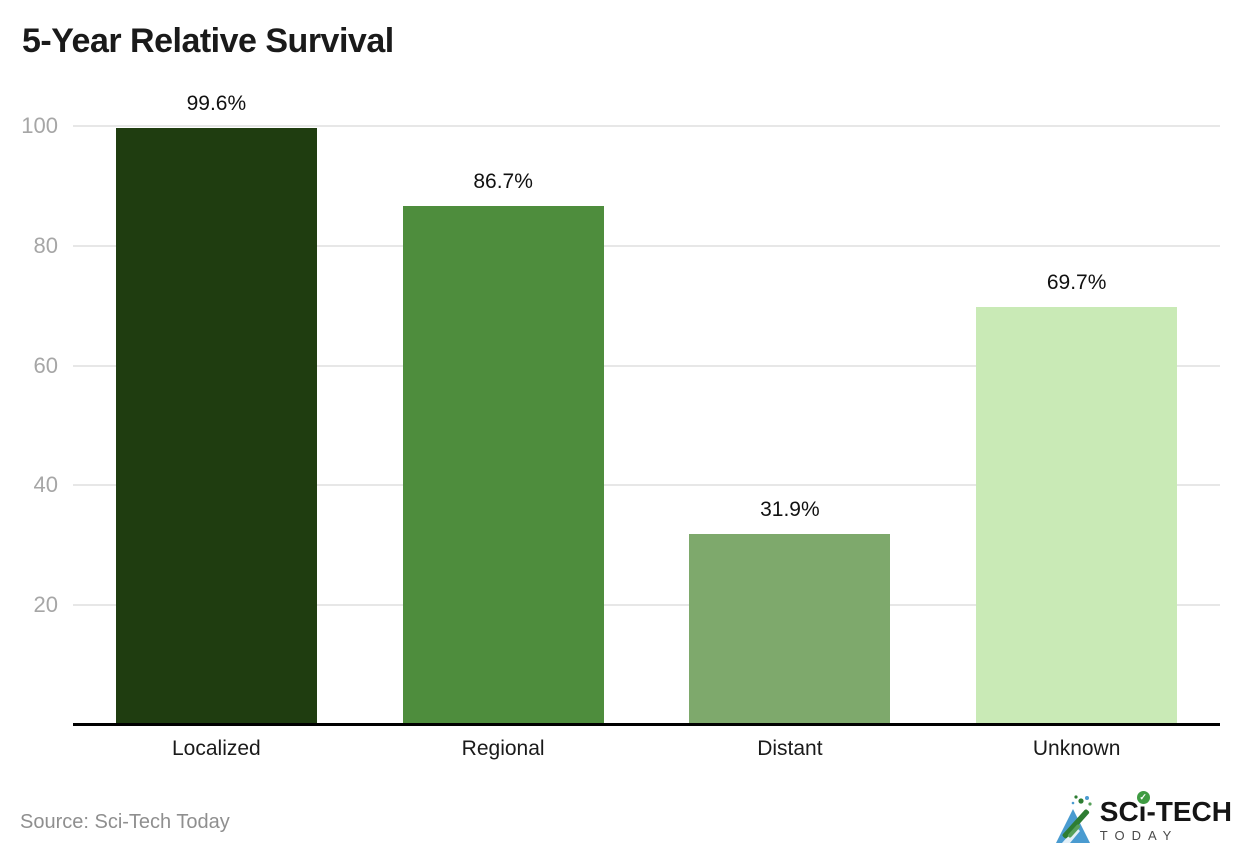 This screenshot has height=856, width=1240. What do you see at coordinates (216, 426) in the screenshot?
I see `bar-localized` at bounding box center [216, 426].